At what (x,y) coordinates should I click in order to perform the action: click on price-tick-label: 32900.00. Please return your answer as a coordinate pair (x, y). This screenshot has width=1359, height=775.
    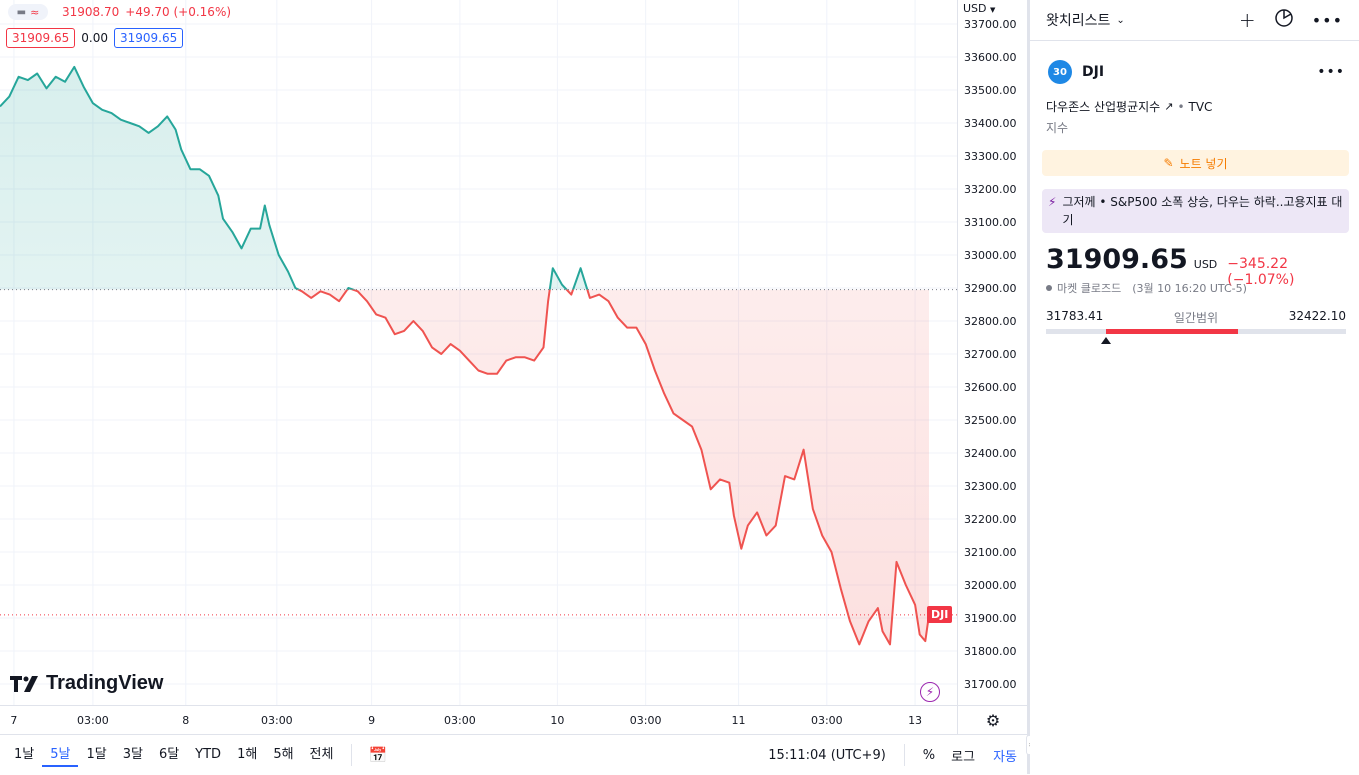
    Looking at the image, I should click on (990, 288).